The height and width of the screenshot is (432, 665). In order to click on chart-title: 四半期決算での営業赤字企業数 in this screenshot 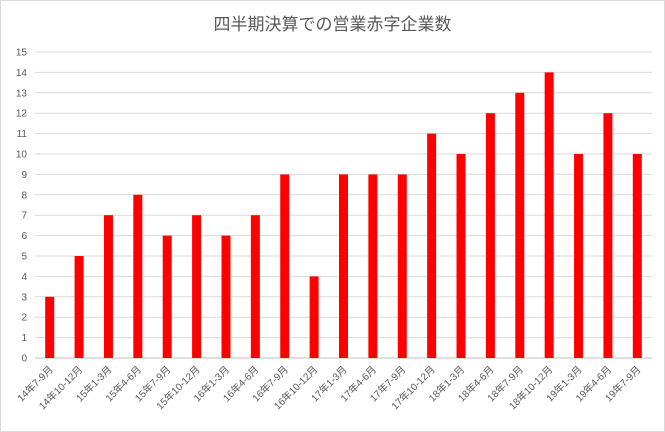, I will do `click(332, 25)`.